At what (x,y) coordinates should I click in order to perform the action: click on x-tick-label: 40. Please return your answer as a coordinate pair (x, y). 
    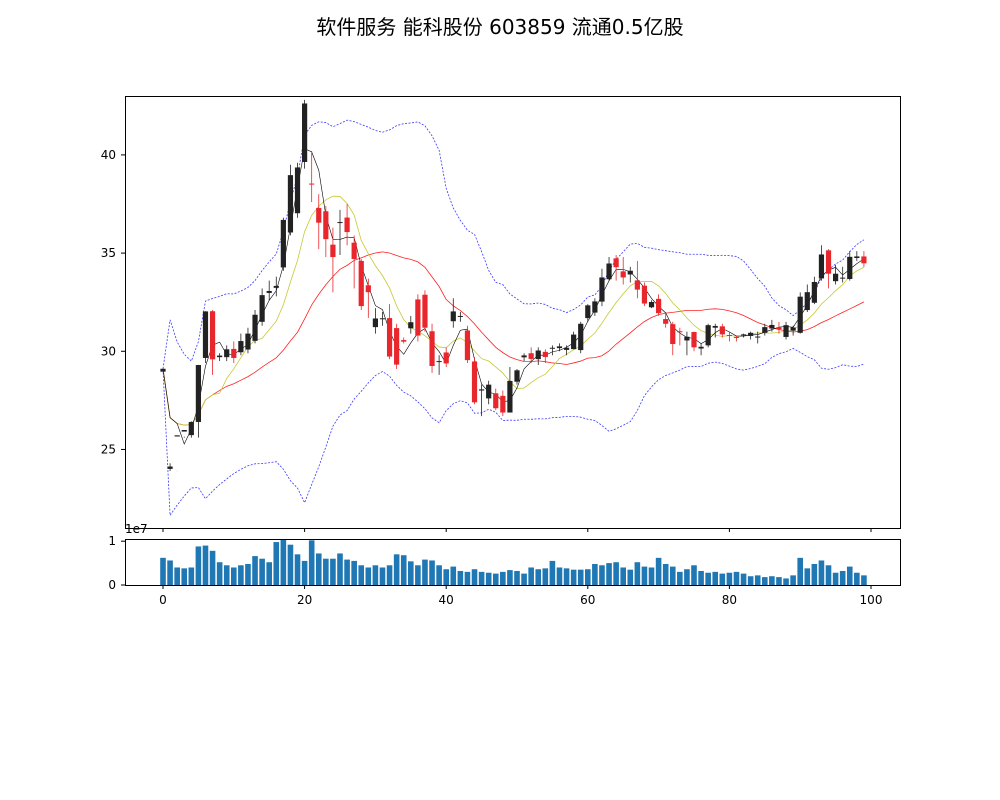
    Looking at the image, I should click on (446, 600).